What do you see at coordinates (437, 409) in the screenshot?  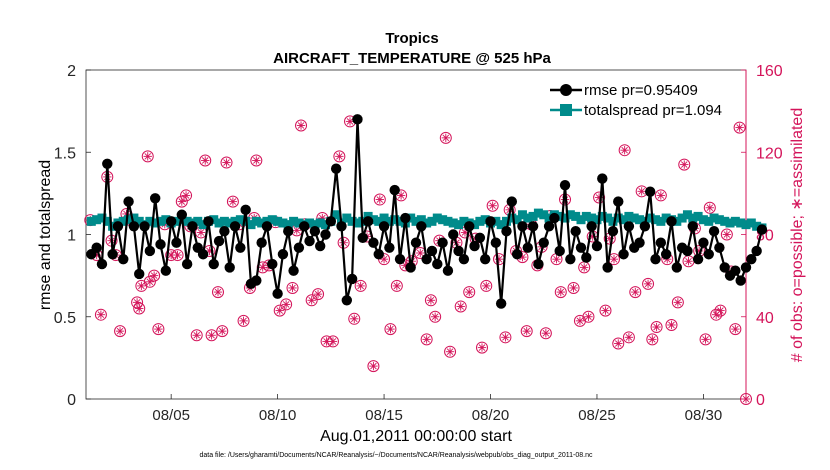 I see `x-axis-ticks: 08/05 08/10 08/15 08/20 08/25 08/30` at bounding box center [437, 409].